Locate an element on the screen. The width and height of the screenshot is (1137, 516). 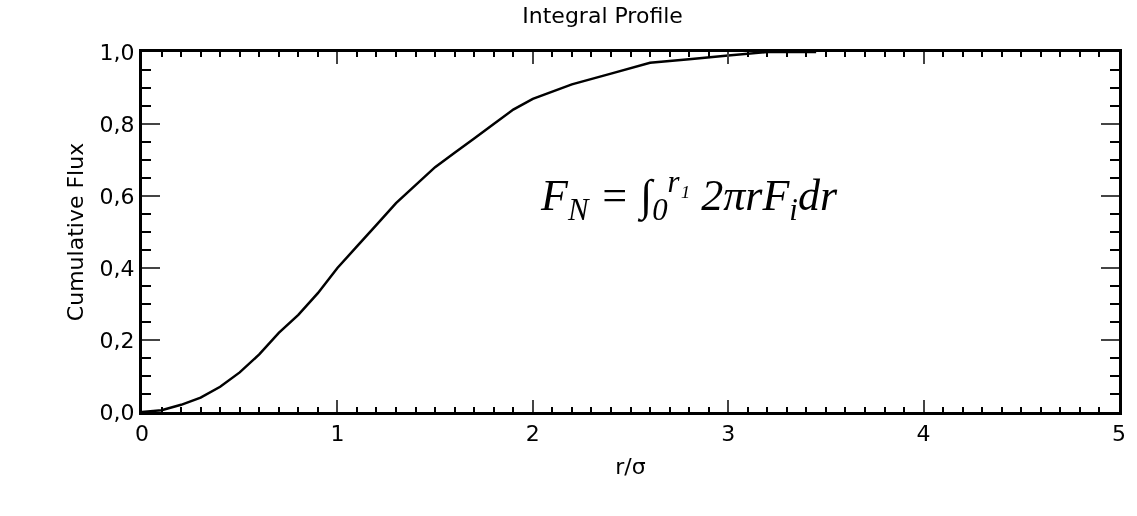
x-tick-label: 1 is located at coordinates (337, 434).